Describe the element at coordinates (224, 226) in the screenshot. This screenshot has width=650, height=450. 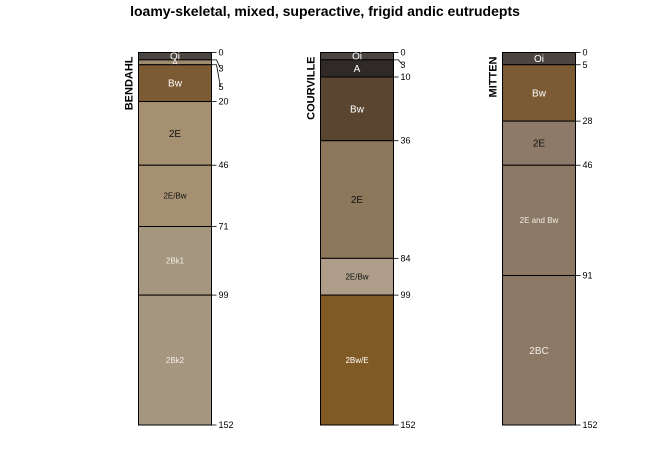
I see `depth-label: 71` at that location.